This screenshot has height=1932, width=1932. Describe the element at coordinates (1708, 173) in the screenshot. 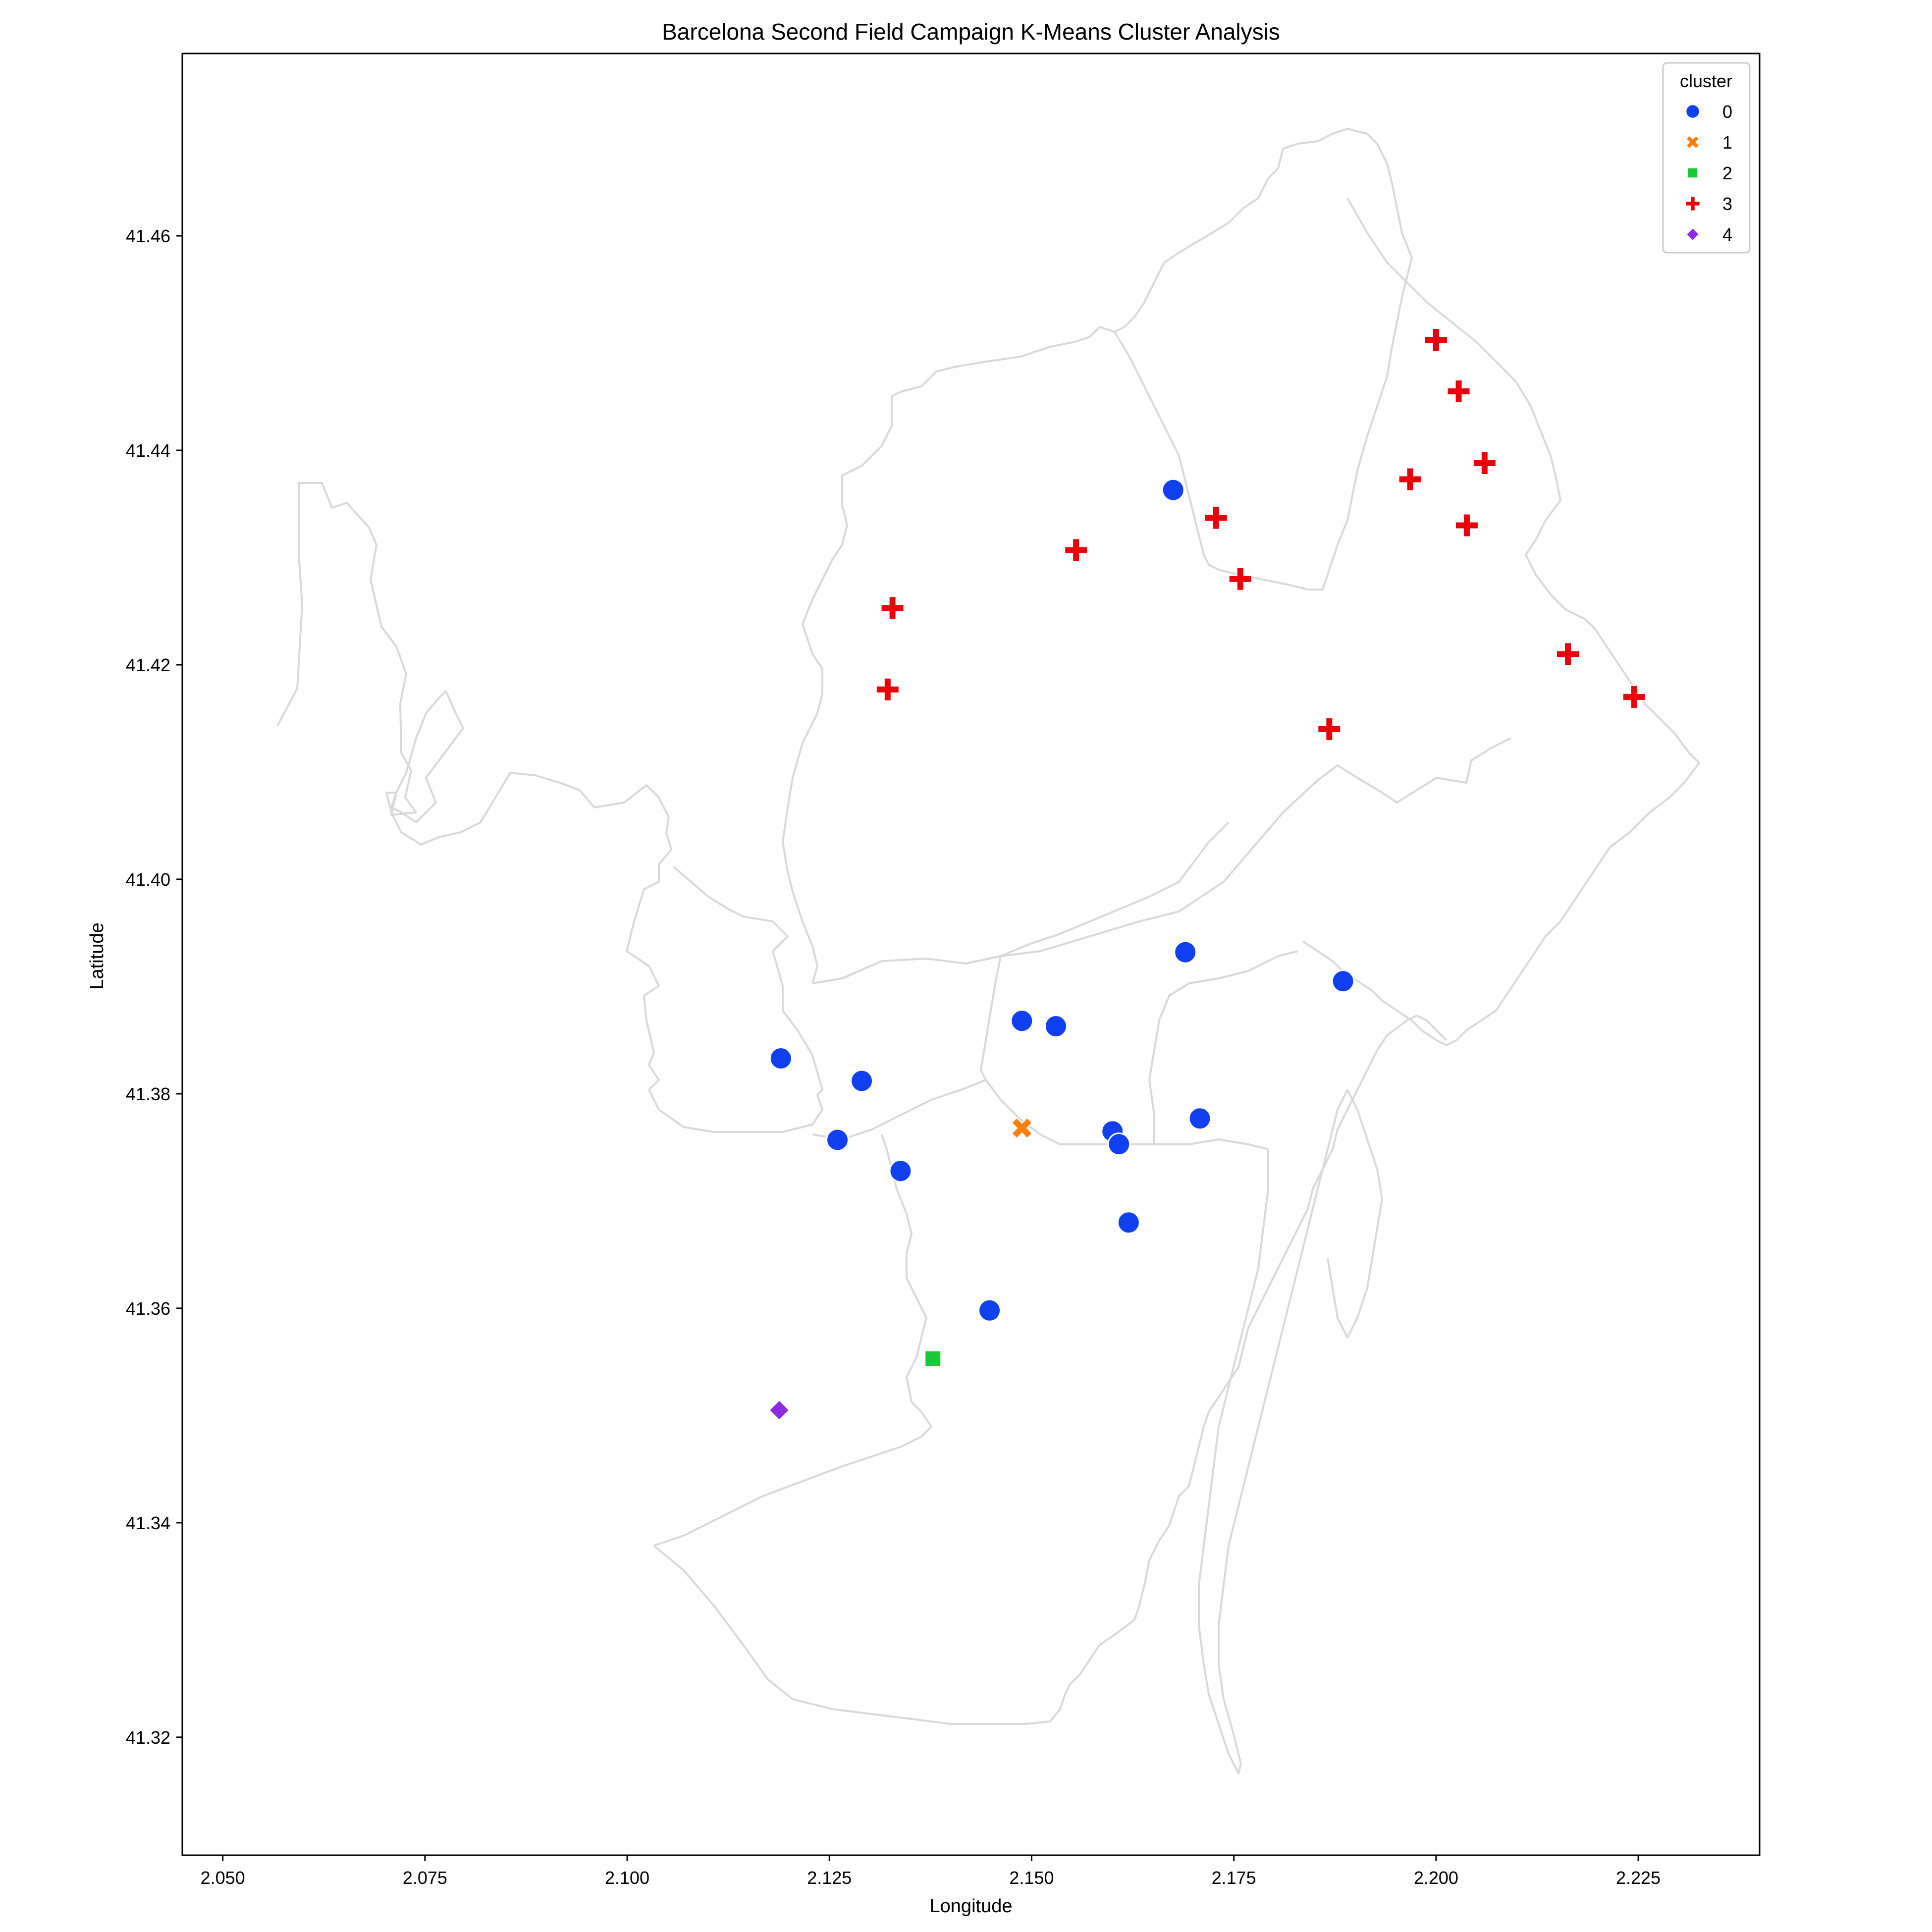

I see `legend-items: 0 1 2 3 4` at that location.